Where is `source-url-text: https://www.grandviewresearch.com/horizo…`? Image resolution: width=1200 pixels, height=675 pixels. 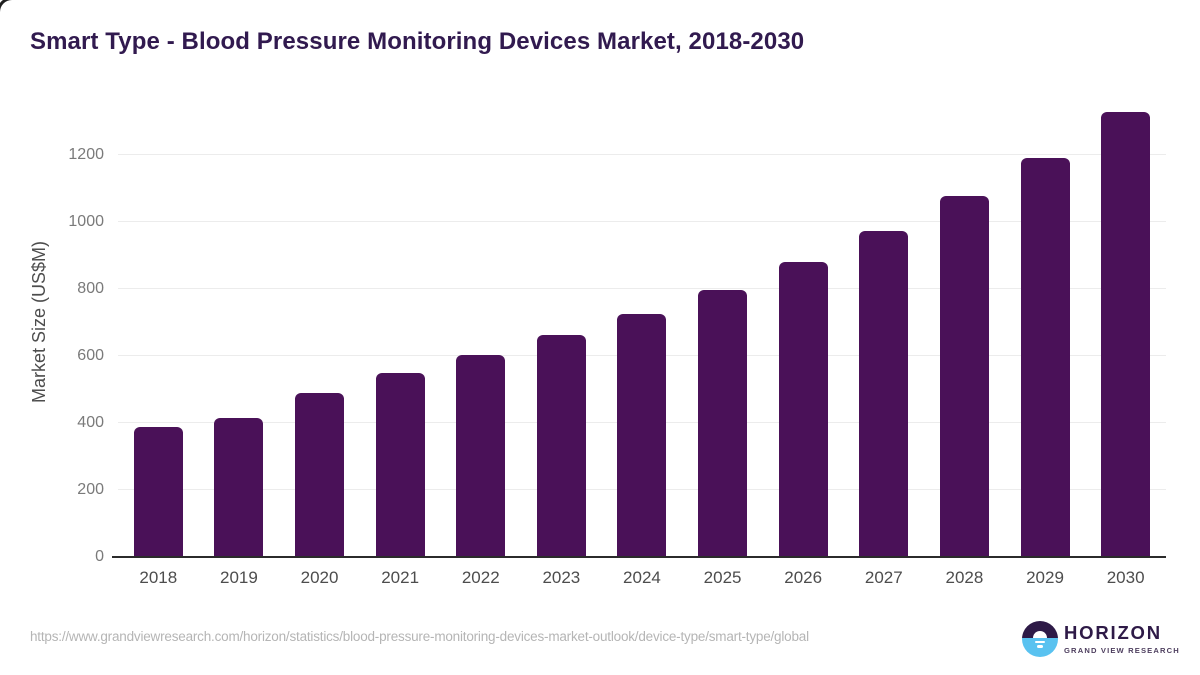
source-url-text: https://www.grandviewresearch.com/horizo… is located at coordinates (419, 636).